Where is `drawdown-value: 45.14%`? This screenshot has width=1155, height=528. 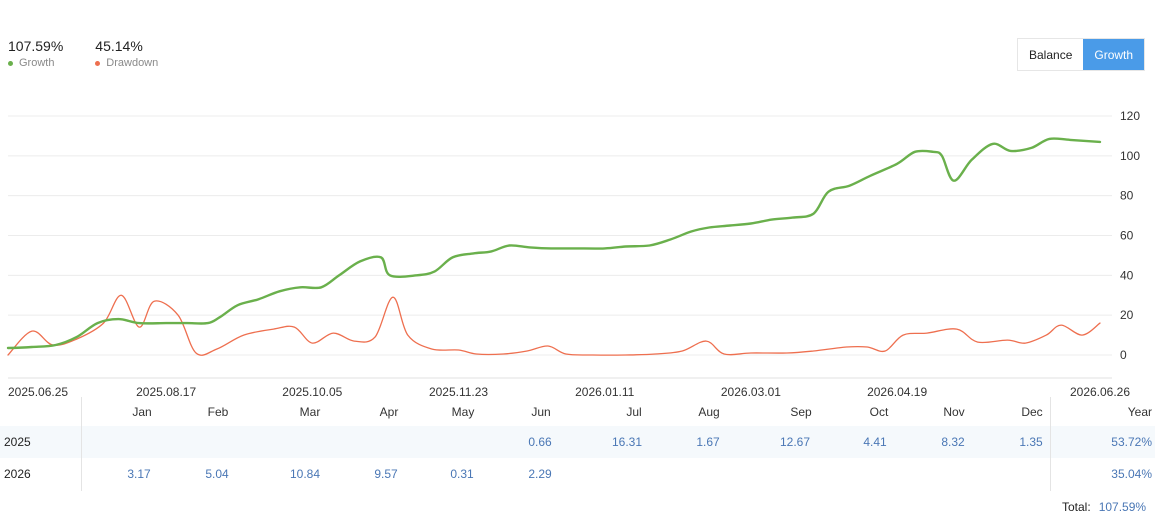
drawdown-value: 45.14% is located at coordinates (119, 46).